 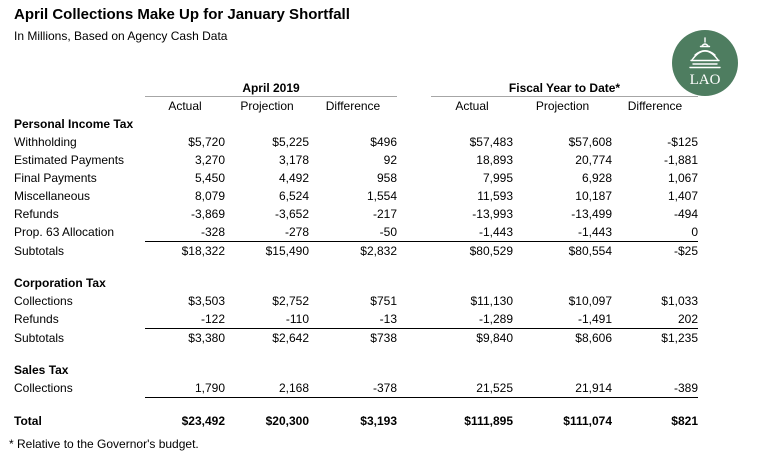 I want to click on cell: -50, so click(x=353, y=232).